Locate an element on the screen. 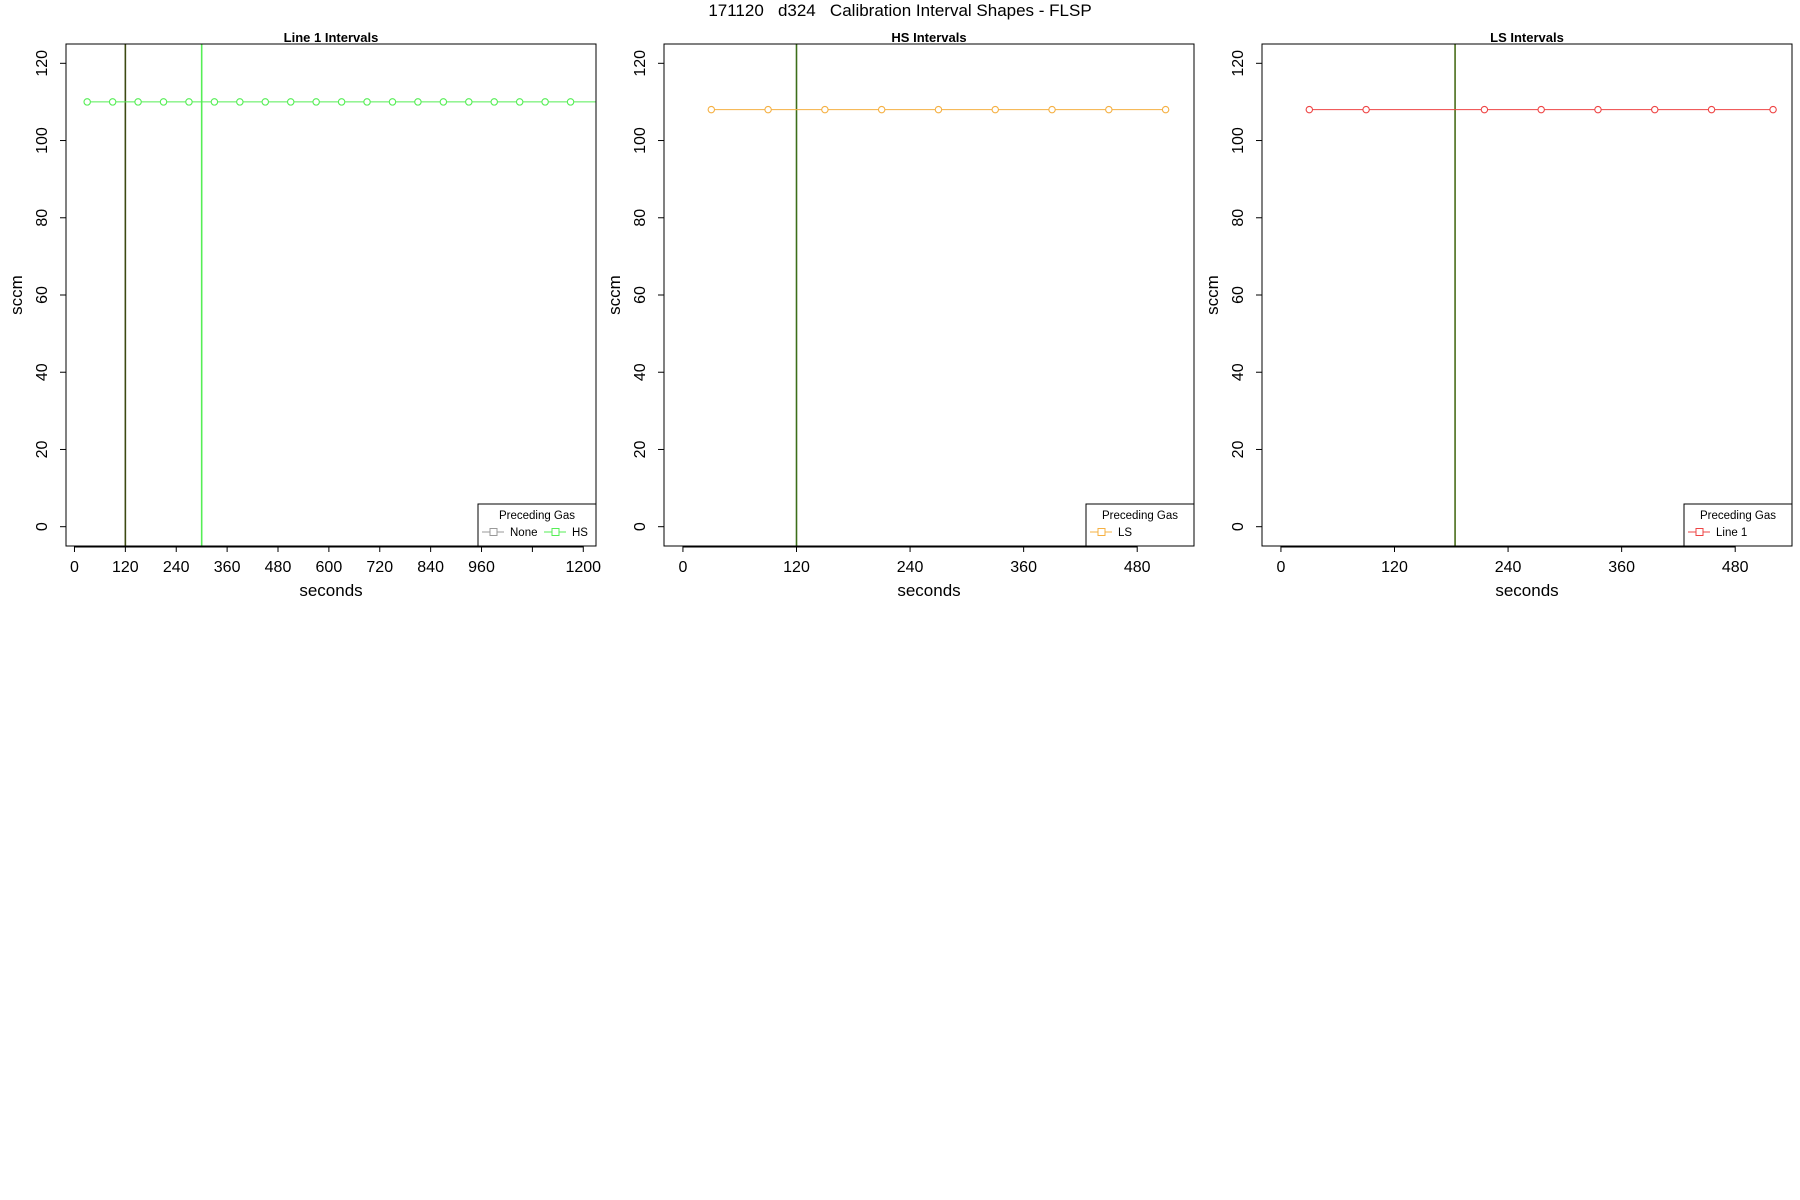  panel-title: Line 1 Intervals is located at coordinates (331, 37).